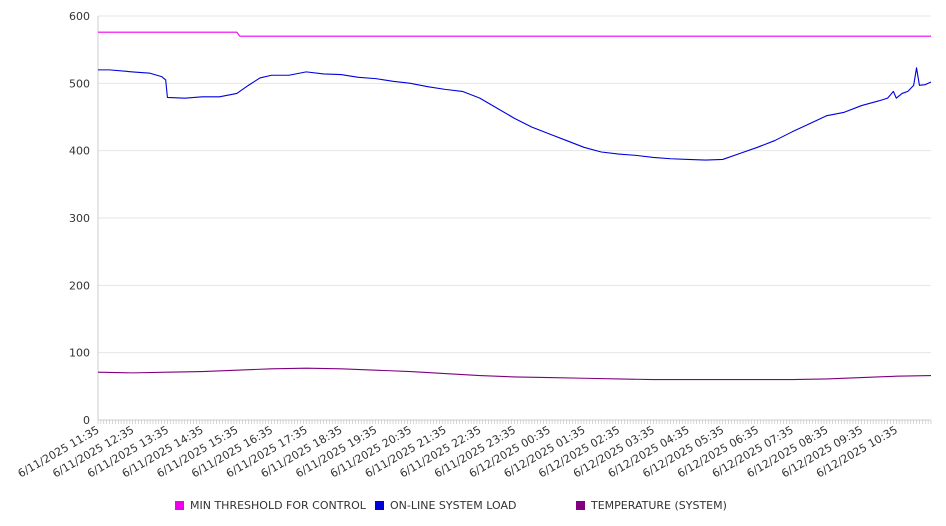  I want to click on y-tick-label: 600, so click(79, 16).